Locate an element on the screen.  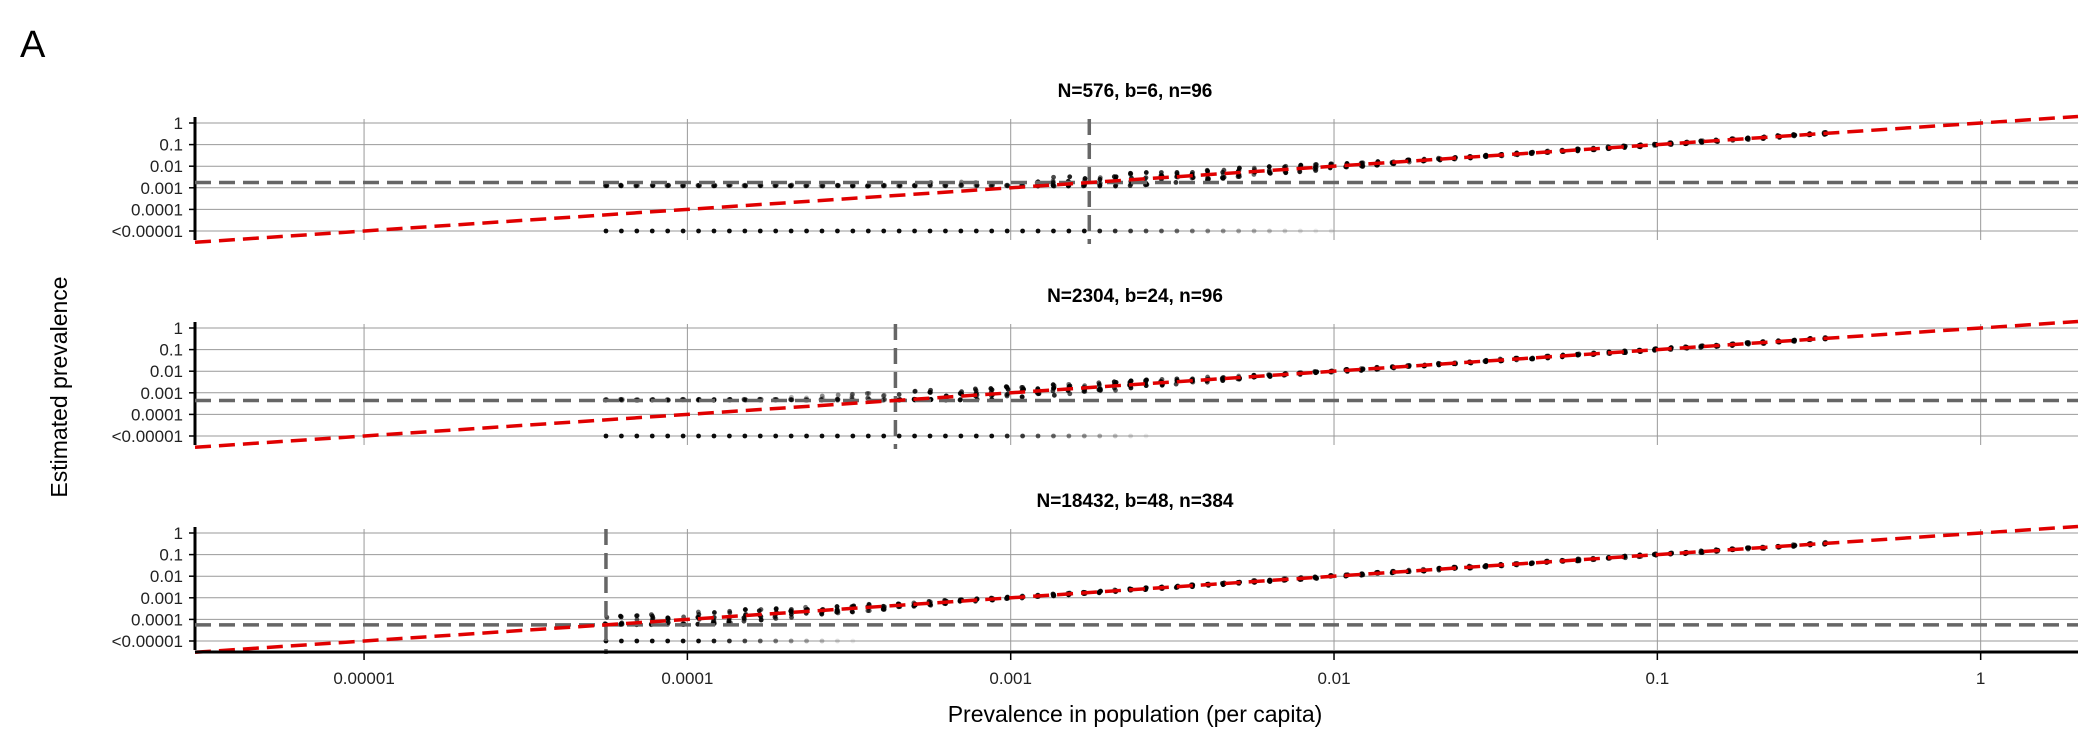
y-tick-label: 0.1 is located at coordinates (171, 555).